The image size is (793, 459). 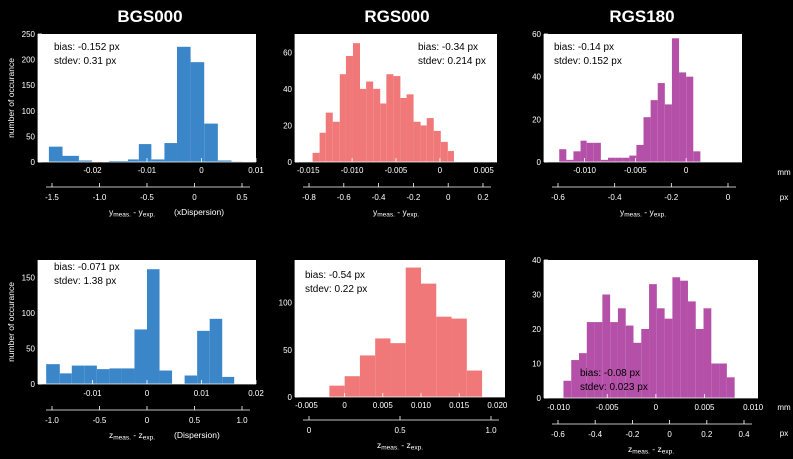 I want to click on bias-label: bias: -0.54 px, so click(x=335, y=275).